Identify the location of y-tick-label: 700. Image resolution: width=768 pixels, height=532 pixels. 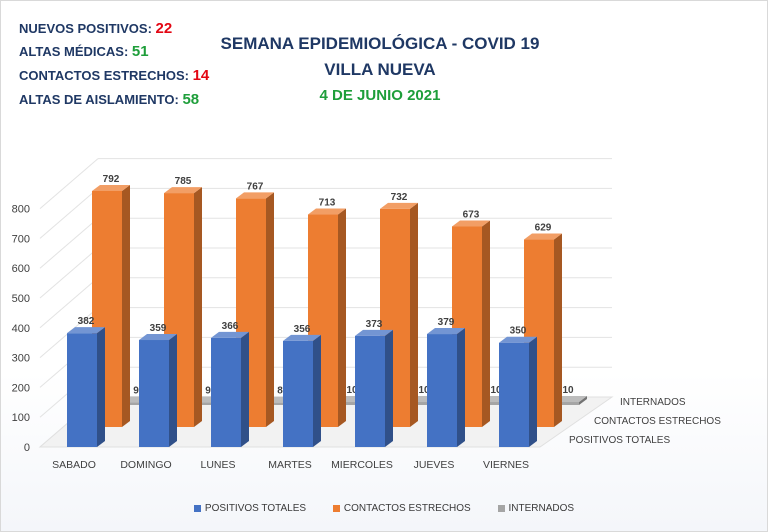
(21, 239).